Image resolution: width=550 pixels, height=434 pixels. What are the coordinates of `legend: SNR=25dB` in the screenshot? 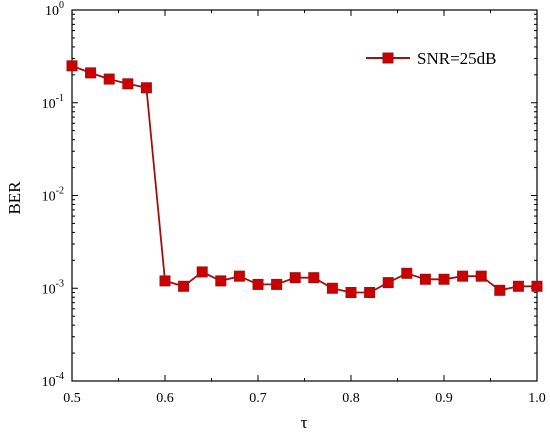 It's located at (431, 58).